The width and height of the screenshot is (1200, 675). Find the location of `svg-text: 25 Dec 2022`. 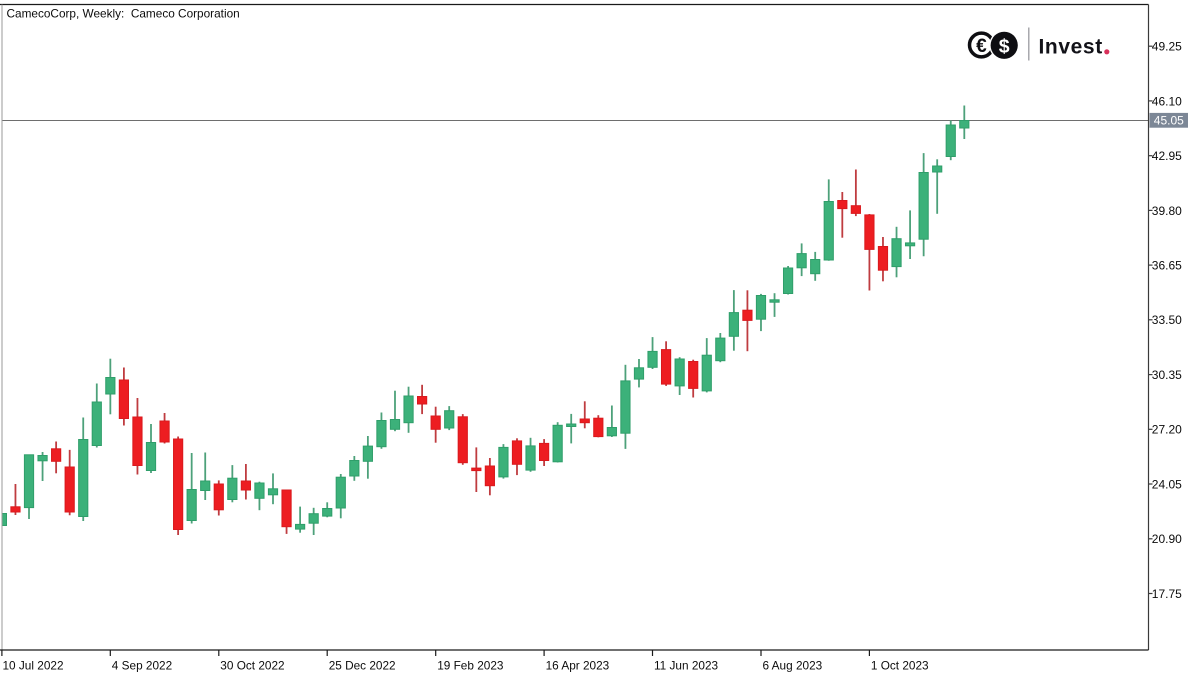

svg-text: 25 Dec 2022 is located at coordinates (362, 666).